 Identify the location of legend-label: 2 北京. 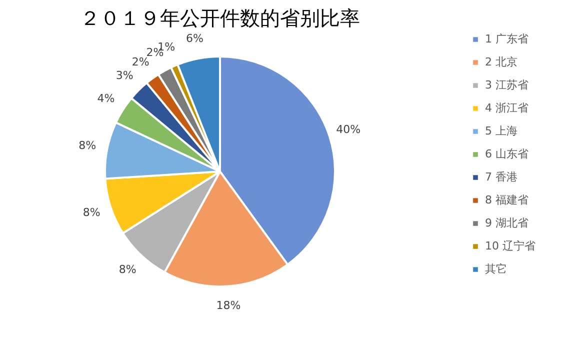
(501, 62).